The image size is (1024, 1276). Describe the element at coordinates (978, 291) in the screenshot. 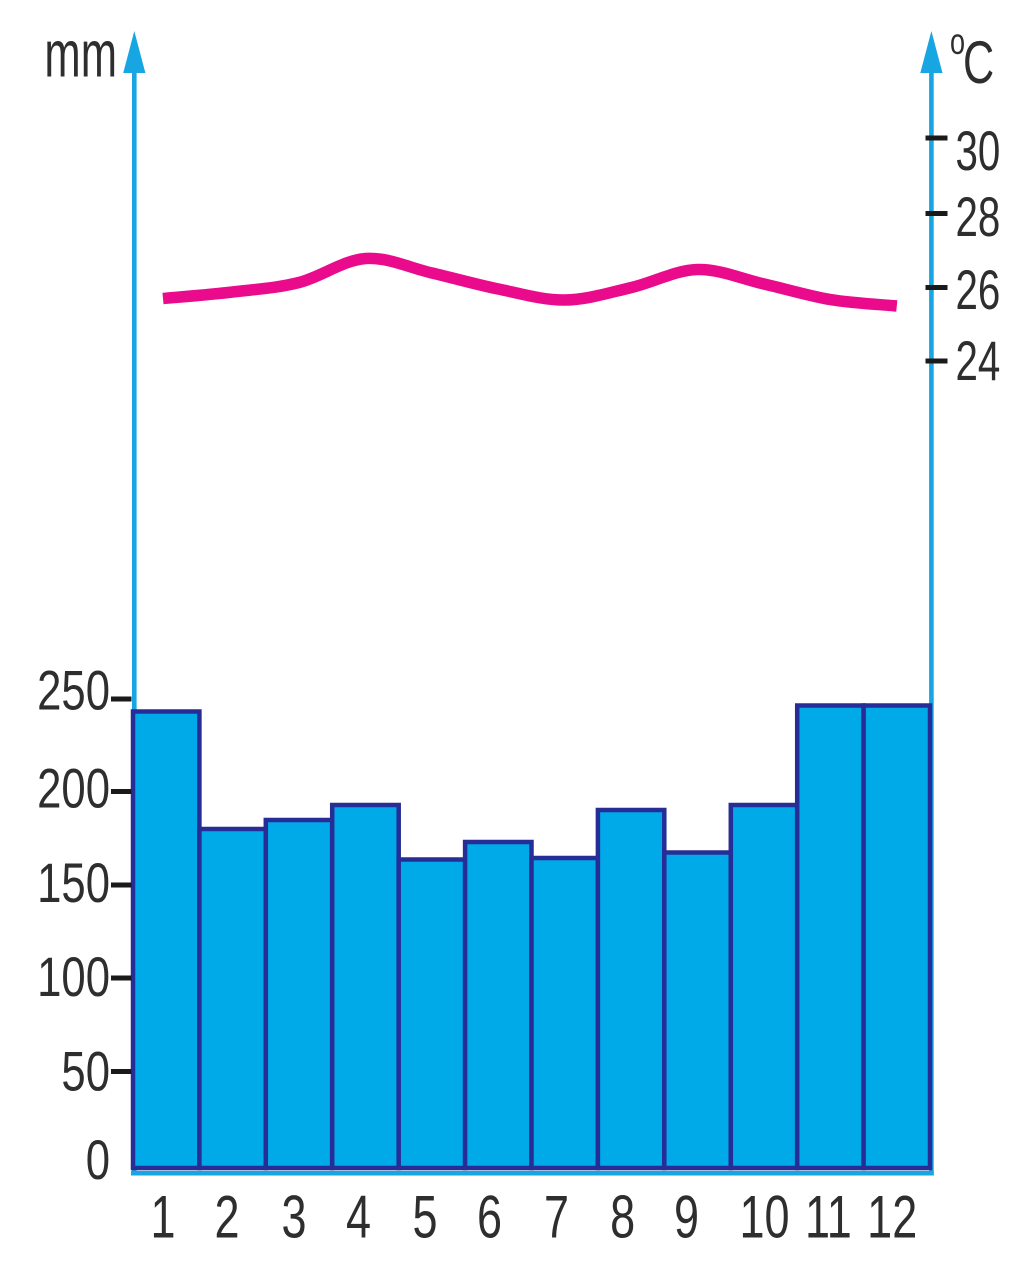

I see `svg-text: 26` at that location.